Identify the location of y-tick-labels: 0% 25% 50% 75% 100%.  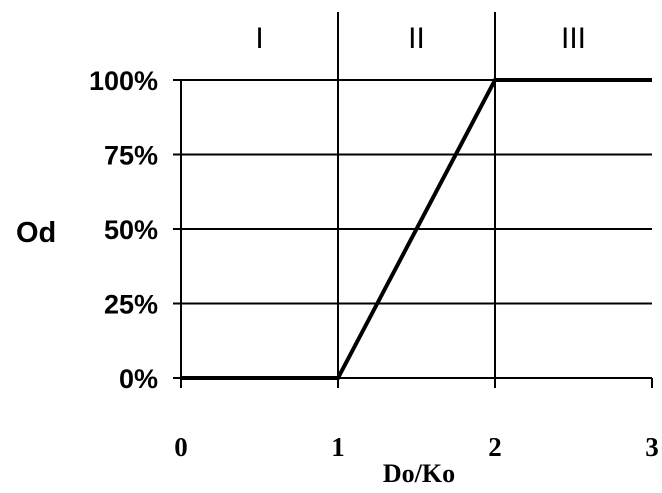
(123, 230).